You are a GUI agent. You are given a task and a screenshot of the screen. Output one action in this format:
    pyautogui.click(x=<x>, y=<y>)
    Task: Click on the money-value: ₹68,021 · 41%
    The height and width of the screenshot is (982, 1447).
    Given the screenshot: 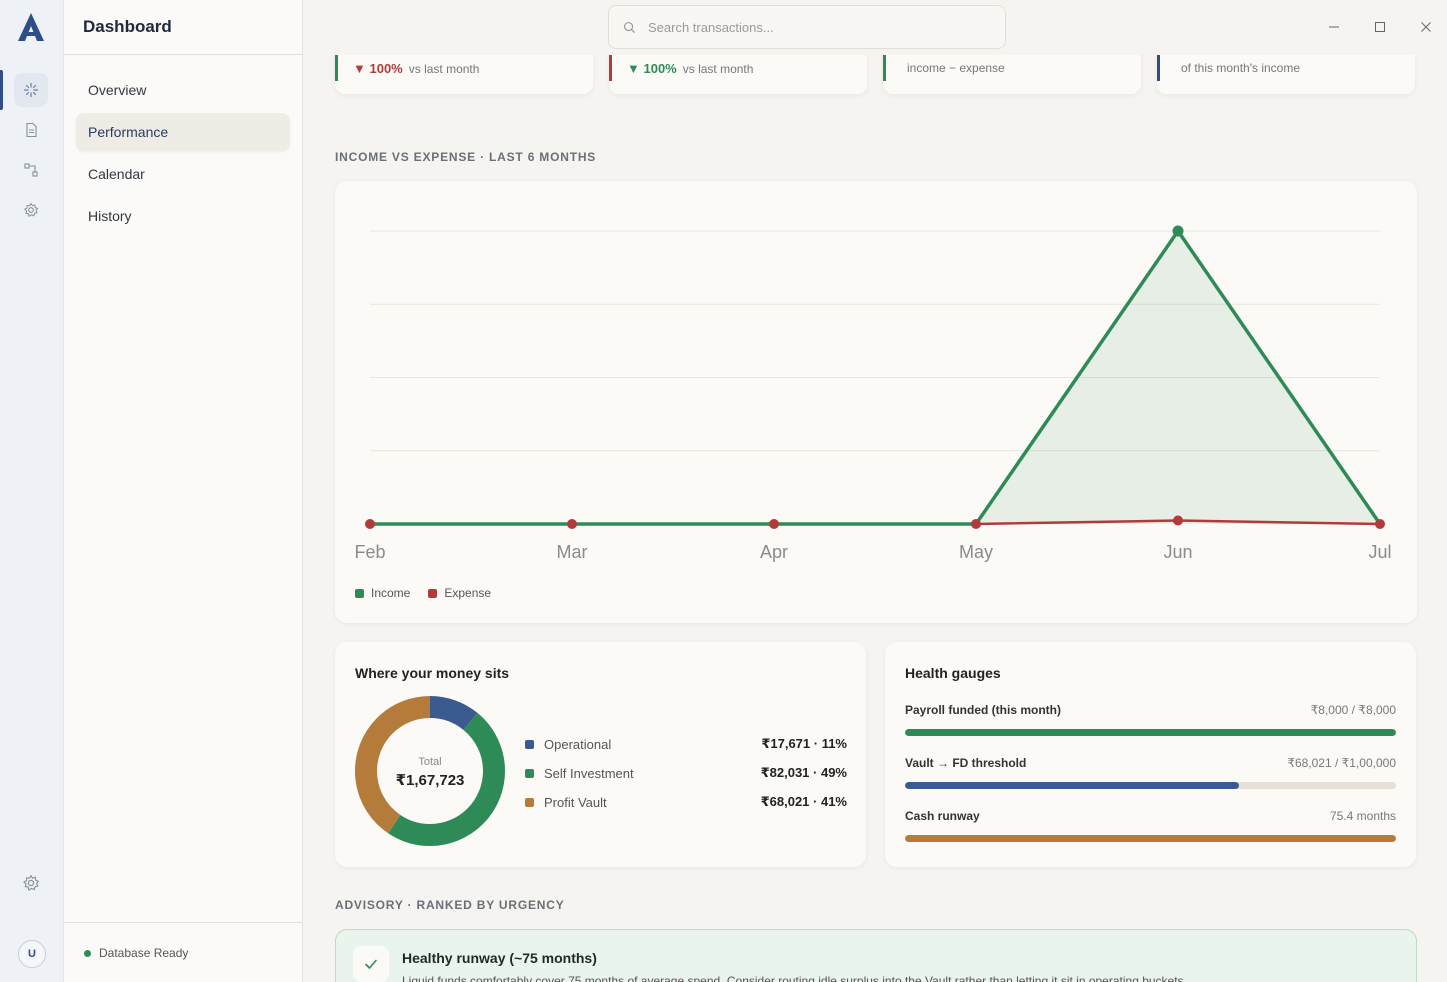 What is the action you would take?
    pyautogui.click(x=803, y=801)
    